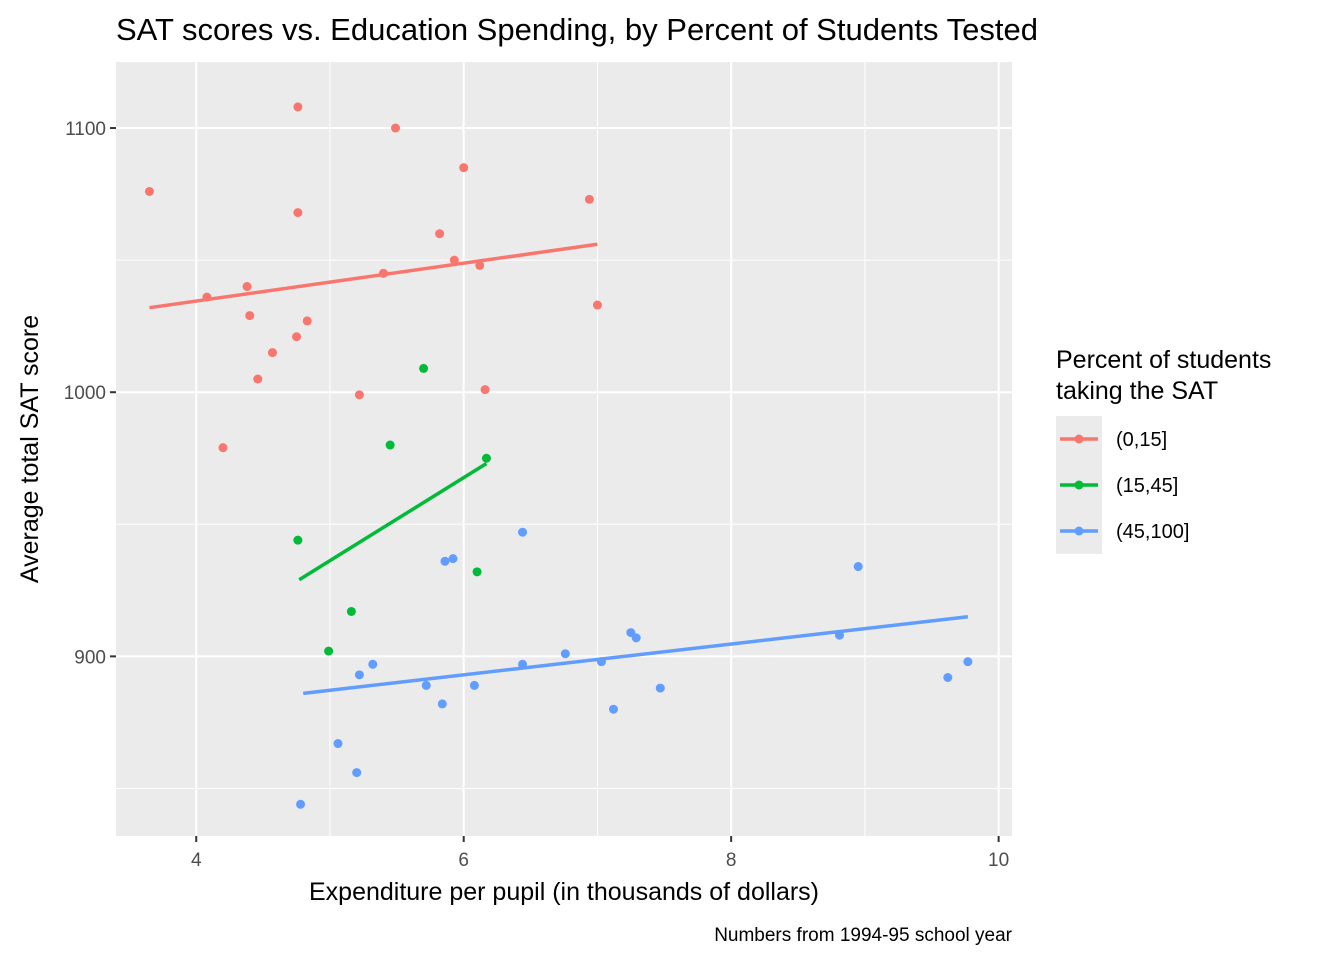 Image resolution: width=1344 pixels, height=960 pixels. I want to click on y-tick-label: 900, so click(90, 657).